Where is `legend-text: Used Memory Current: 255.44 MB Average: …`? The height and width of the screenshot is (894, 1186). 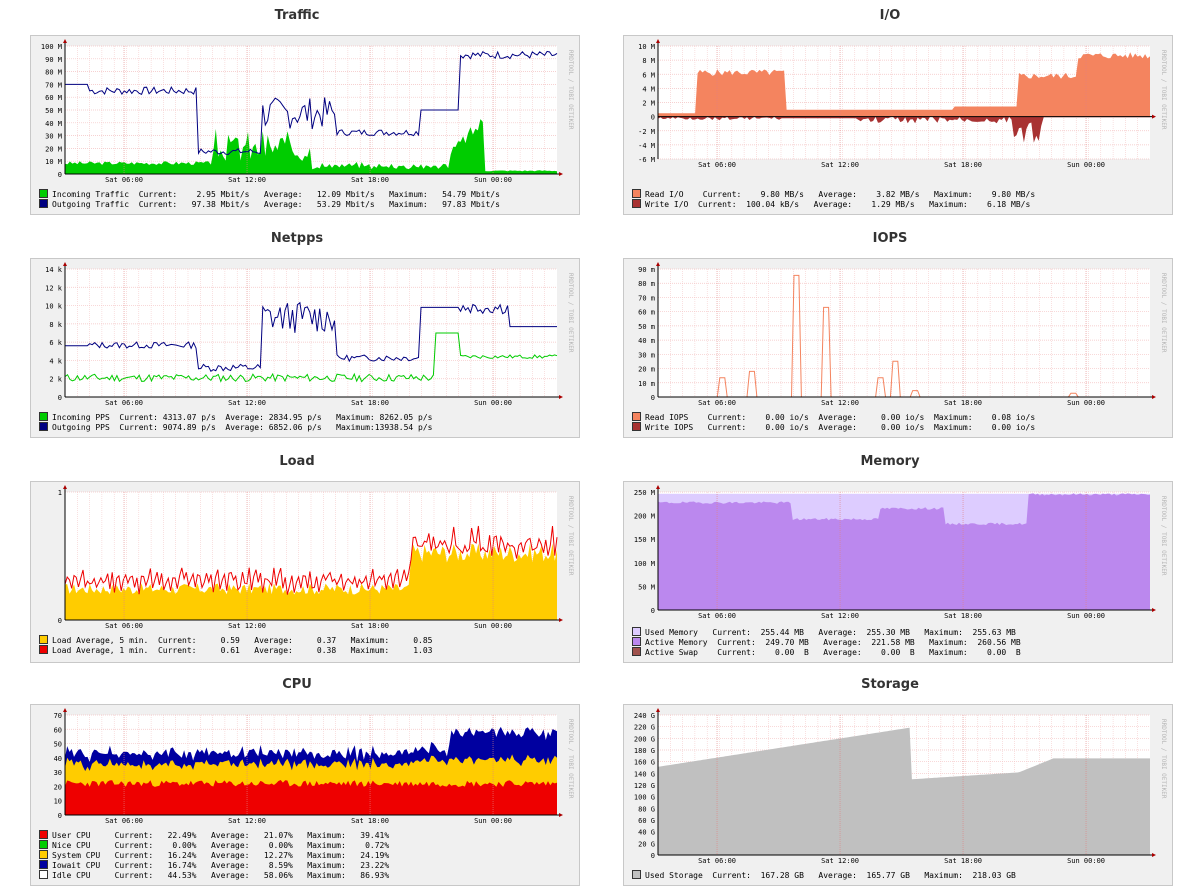
legend-text: Used Memory Current: 255.44 MB Average: … is located at coordinates (830, 632).